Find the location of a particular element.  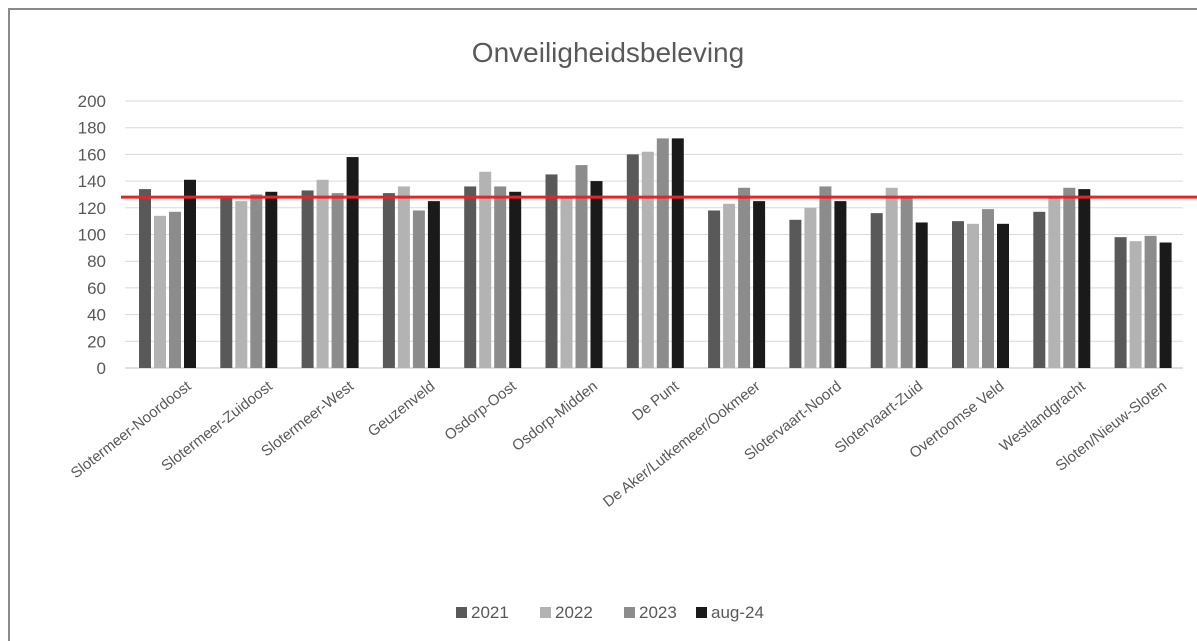

legend-label: aug-24 is located at coordinates (737, 612).